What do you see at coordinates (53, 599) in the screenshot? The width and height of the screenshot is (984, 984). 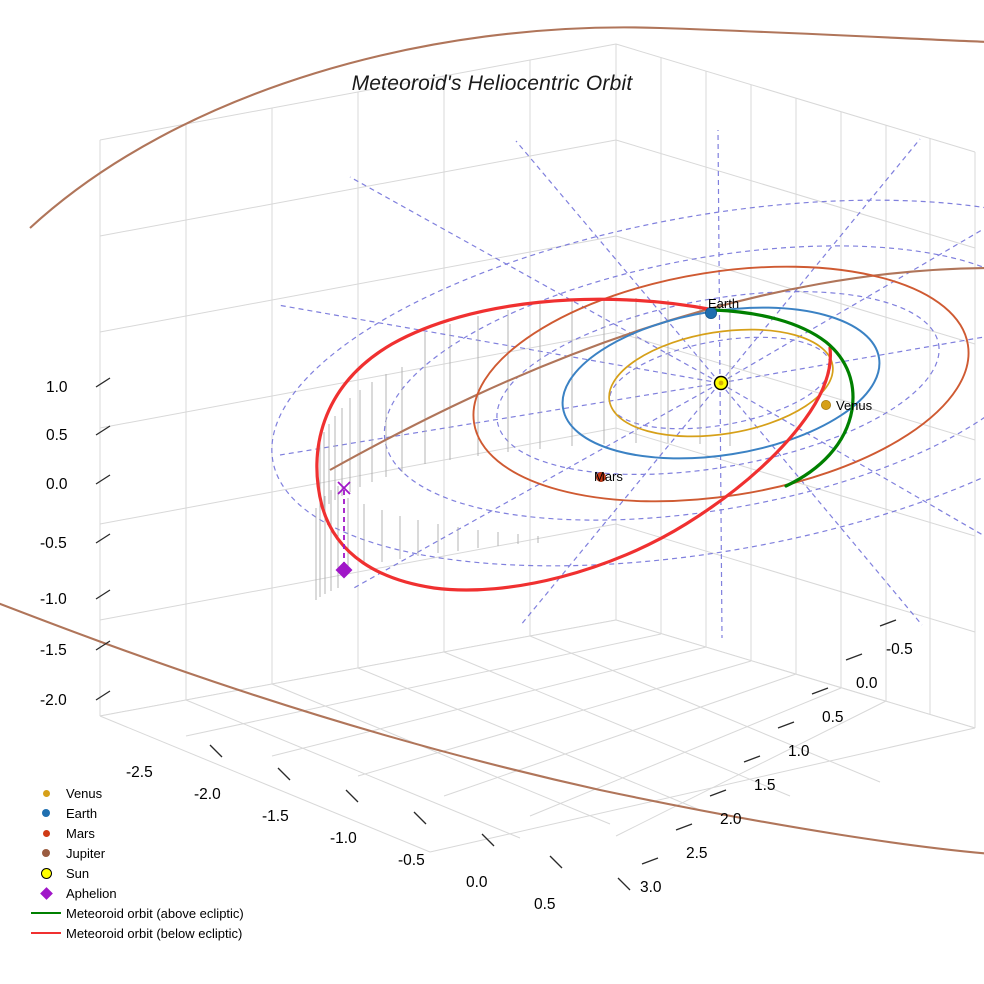 I see `z-tick-4: -1.0` at bounding box center [53, 599].